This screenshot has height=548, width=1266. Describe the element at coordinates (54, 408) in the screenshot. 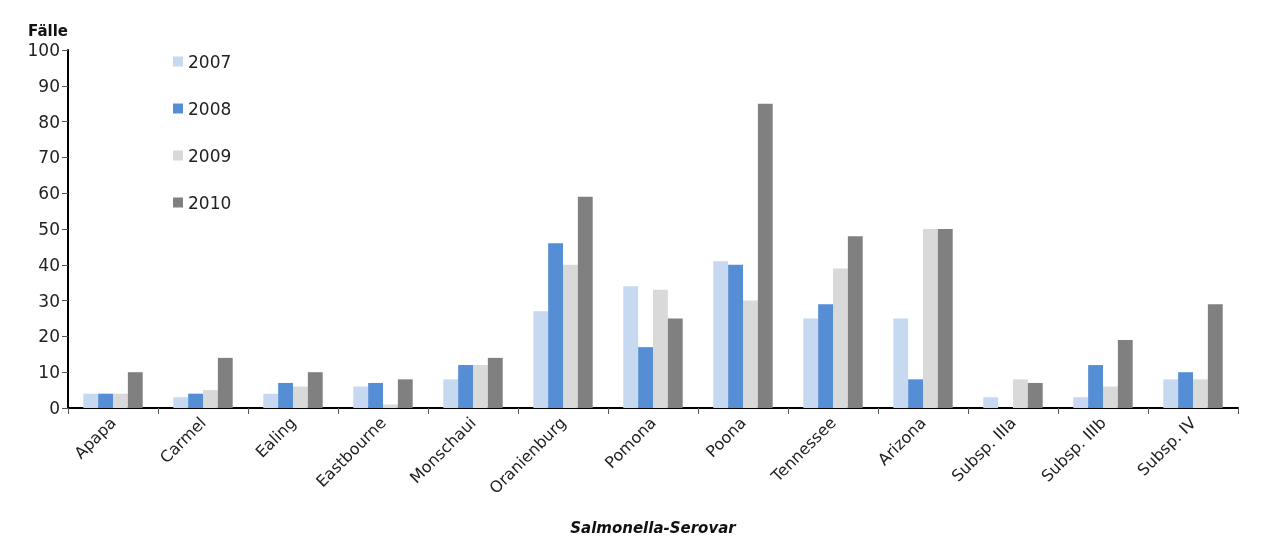

I see `y-tick-label: 0` at that location.